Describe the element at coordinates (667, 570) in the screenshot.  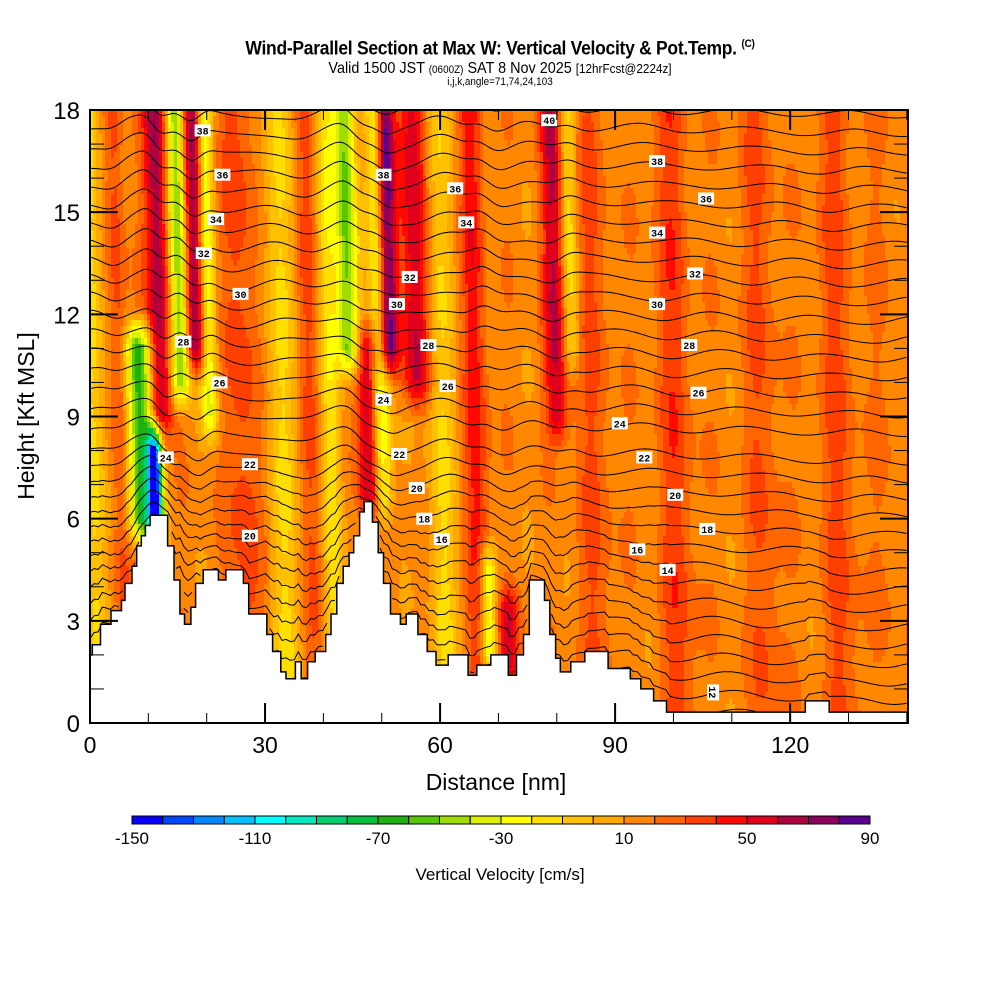
I see `contour-label: 14` at that location.